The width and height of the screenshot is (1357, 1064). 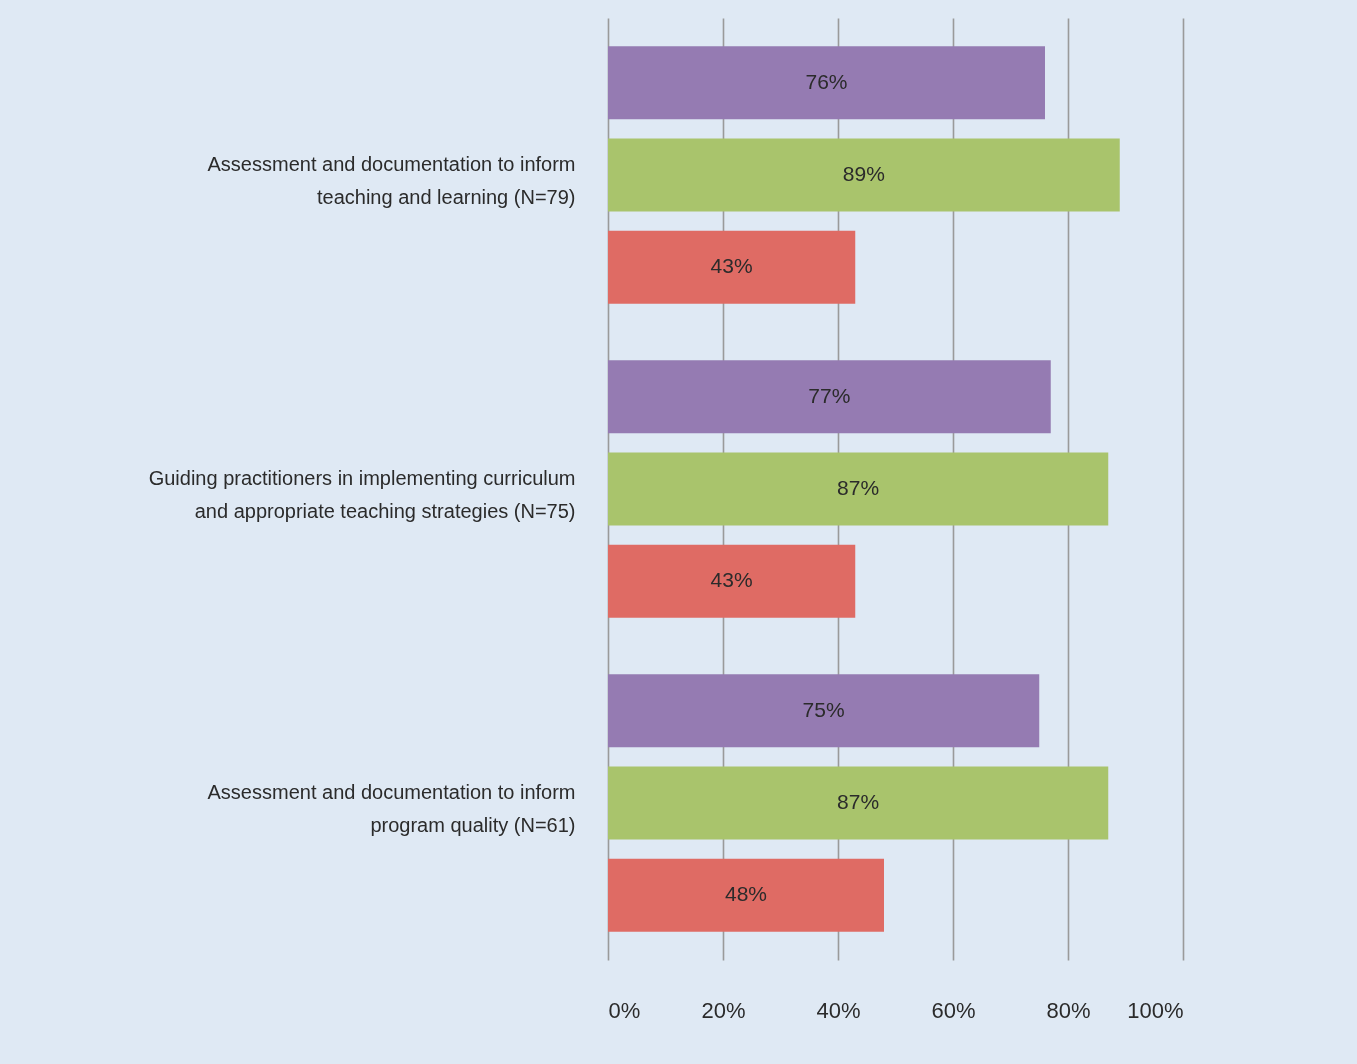 I want to click on data-label: 89%, so click(x=863, y=173).